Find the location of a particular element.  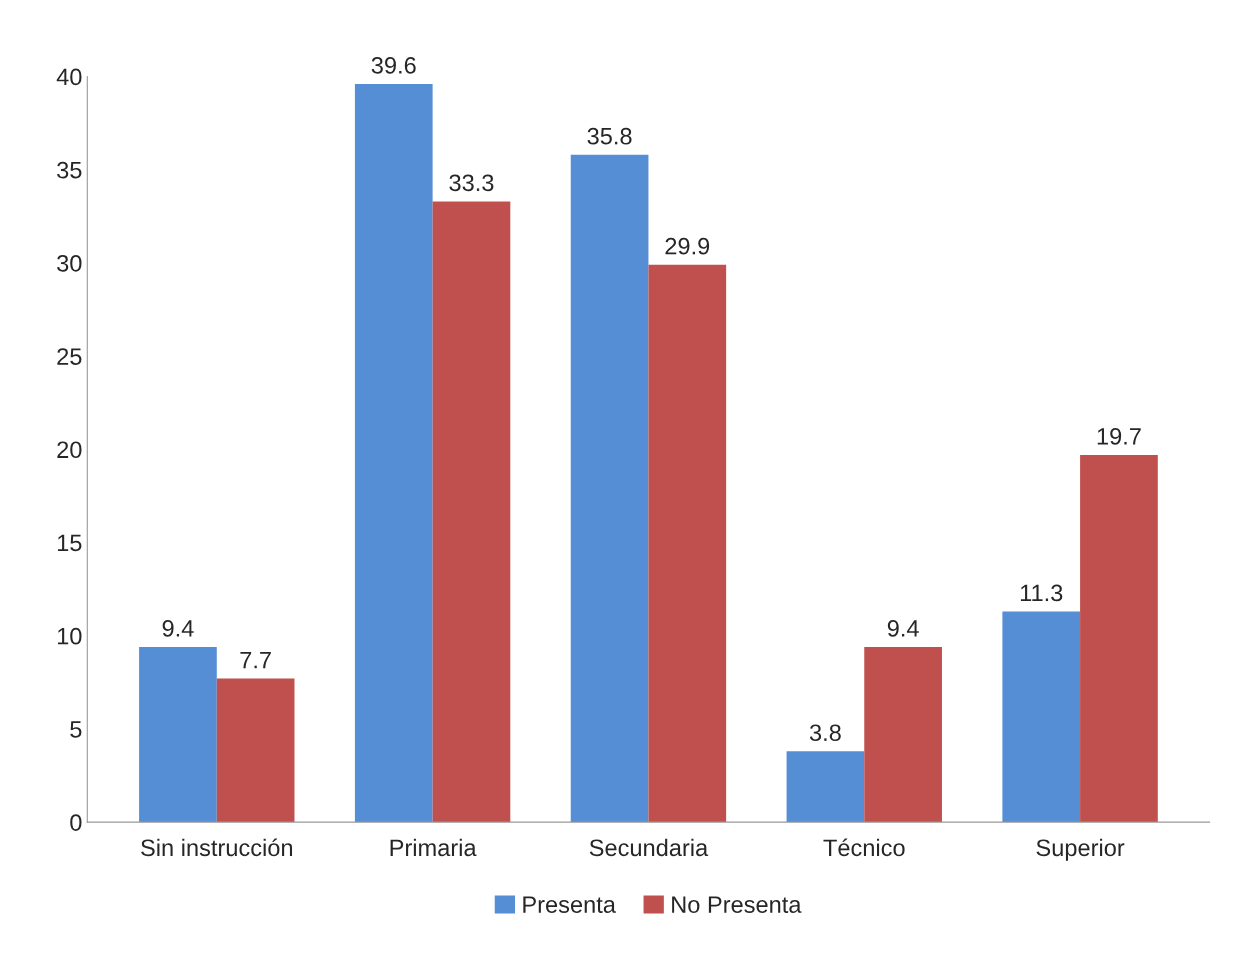

x-tick-label: Superior is located at coordinates (1080, 849).